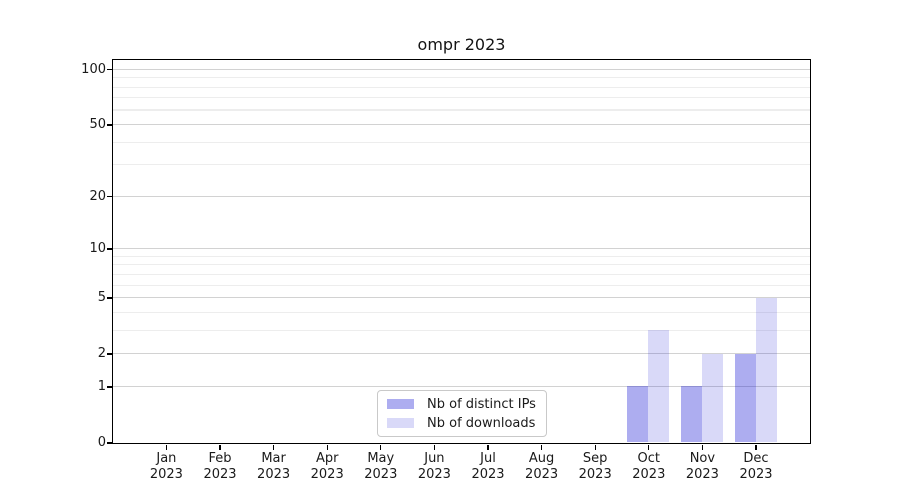 The height and width of the screenshot is (500, 900). Describe the element at coordinates (481, 423) in the screenshot. I see `legend-label-nb-of-downloads: Nb of downloads` at that location.